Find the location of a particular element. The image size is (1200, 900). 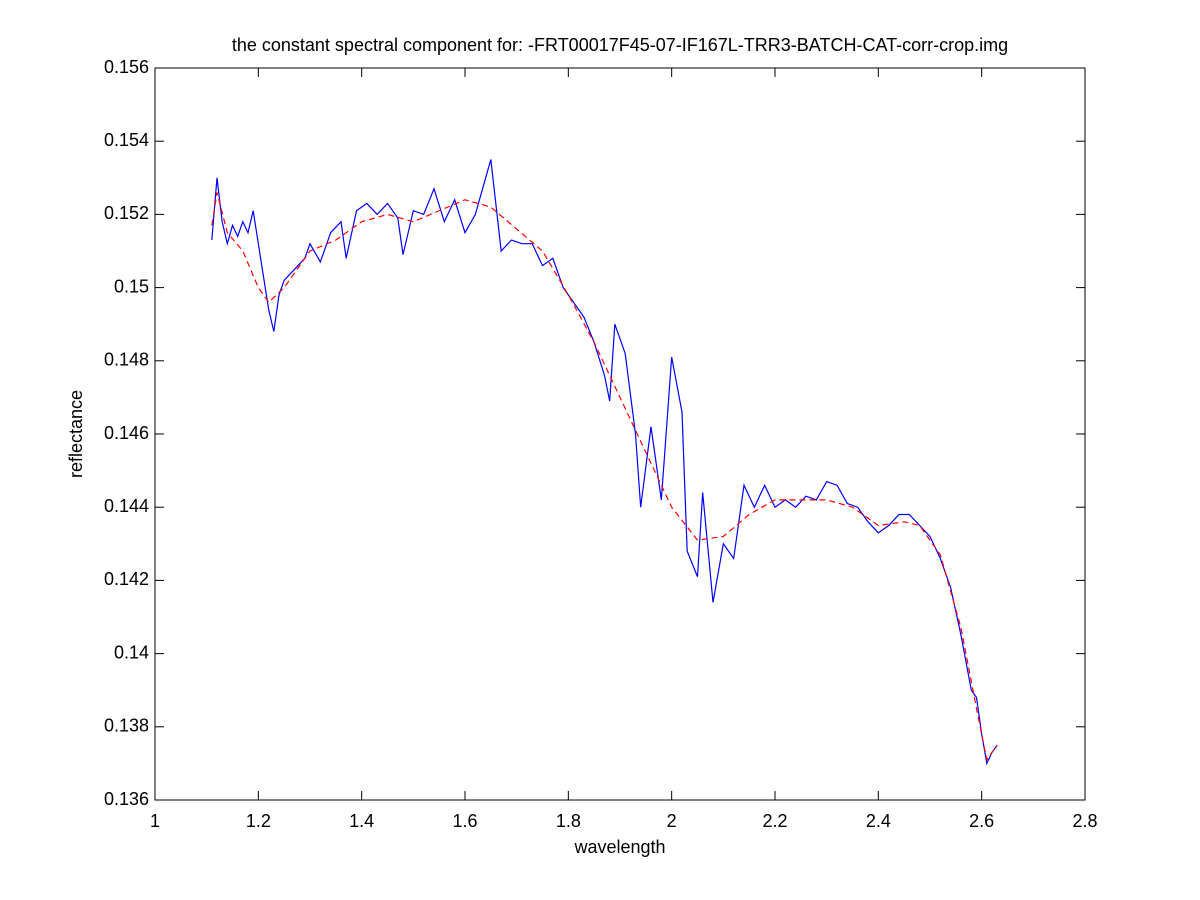

x-tick-label: 2.8 is located at coordinates (1084, 821).